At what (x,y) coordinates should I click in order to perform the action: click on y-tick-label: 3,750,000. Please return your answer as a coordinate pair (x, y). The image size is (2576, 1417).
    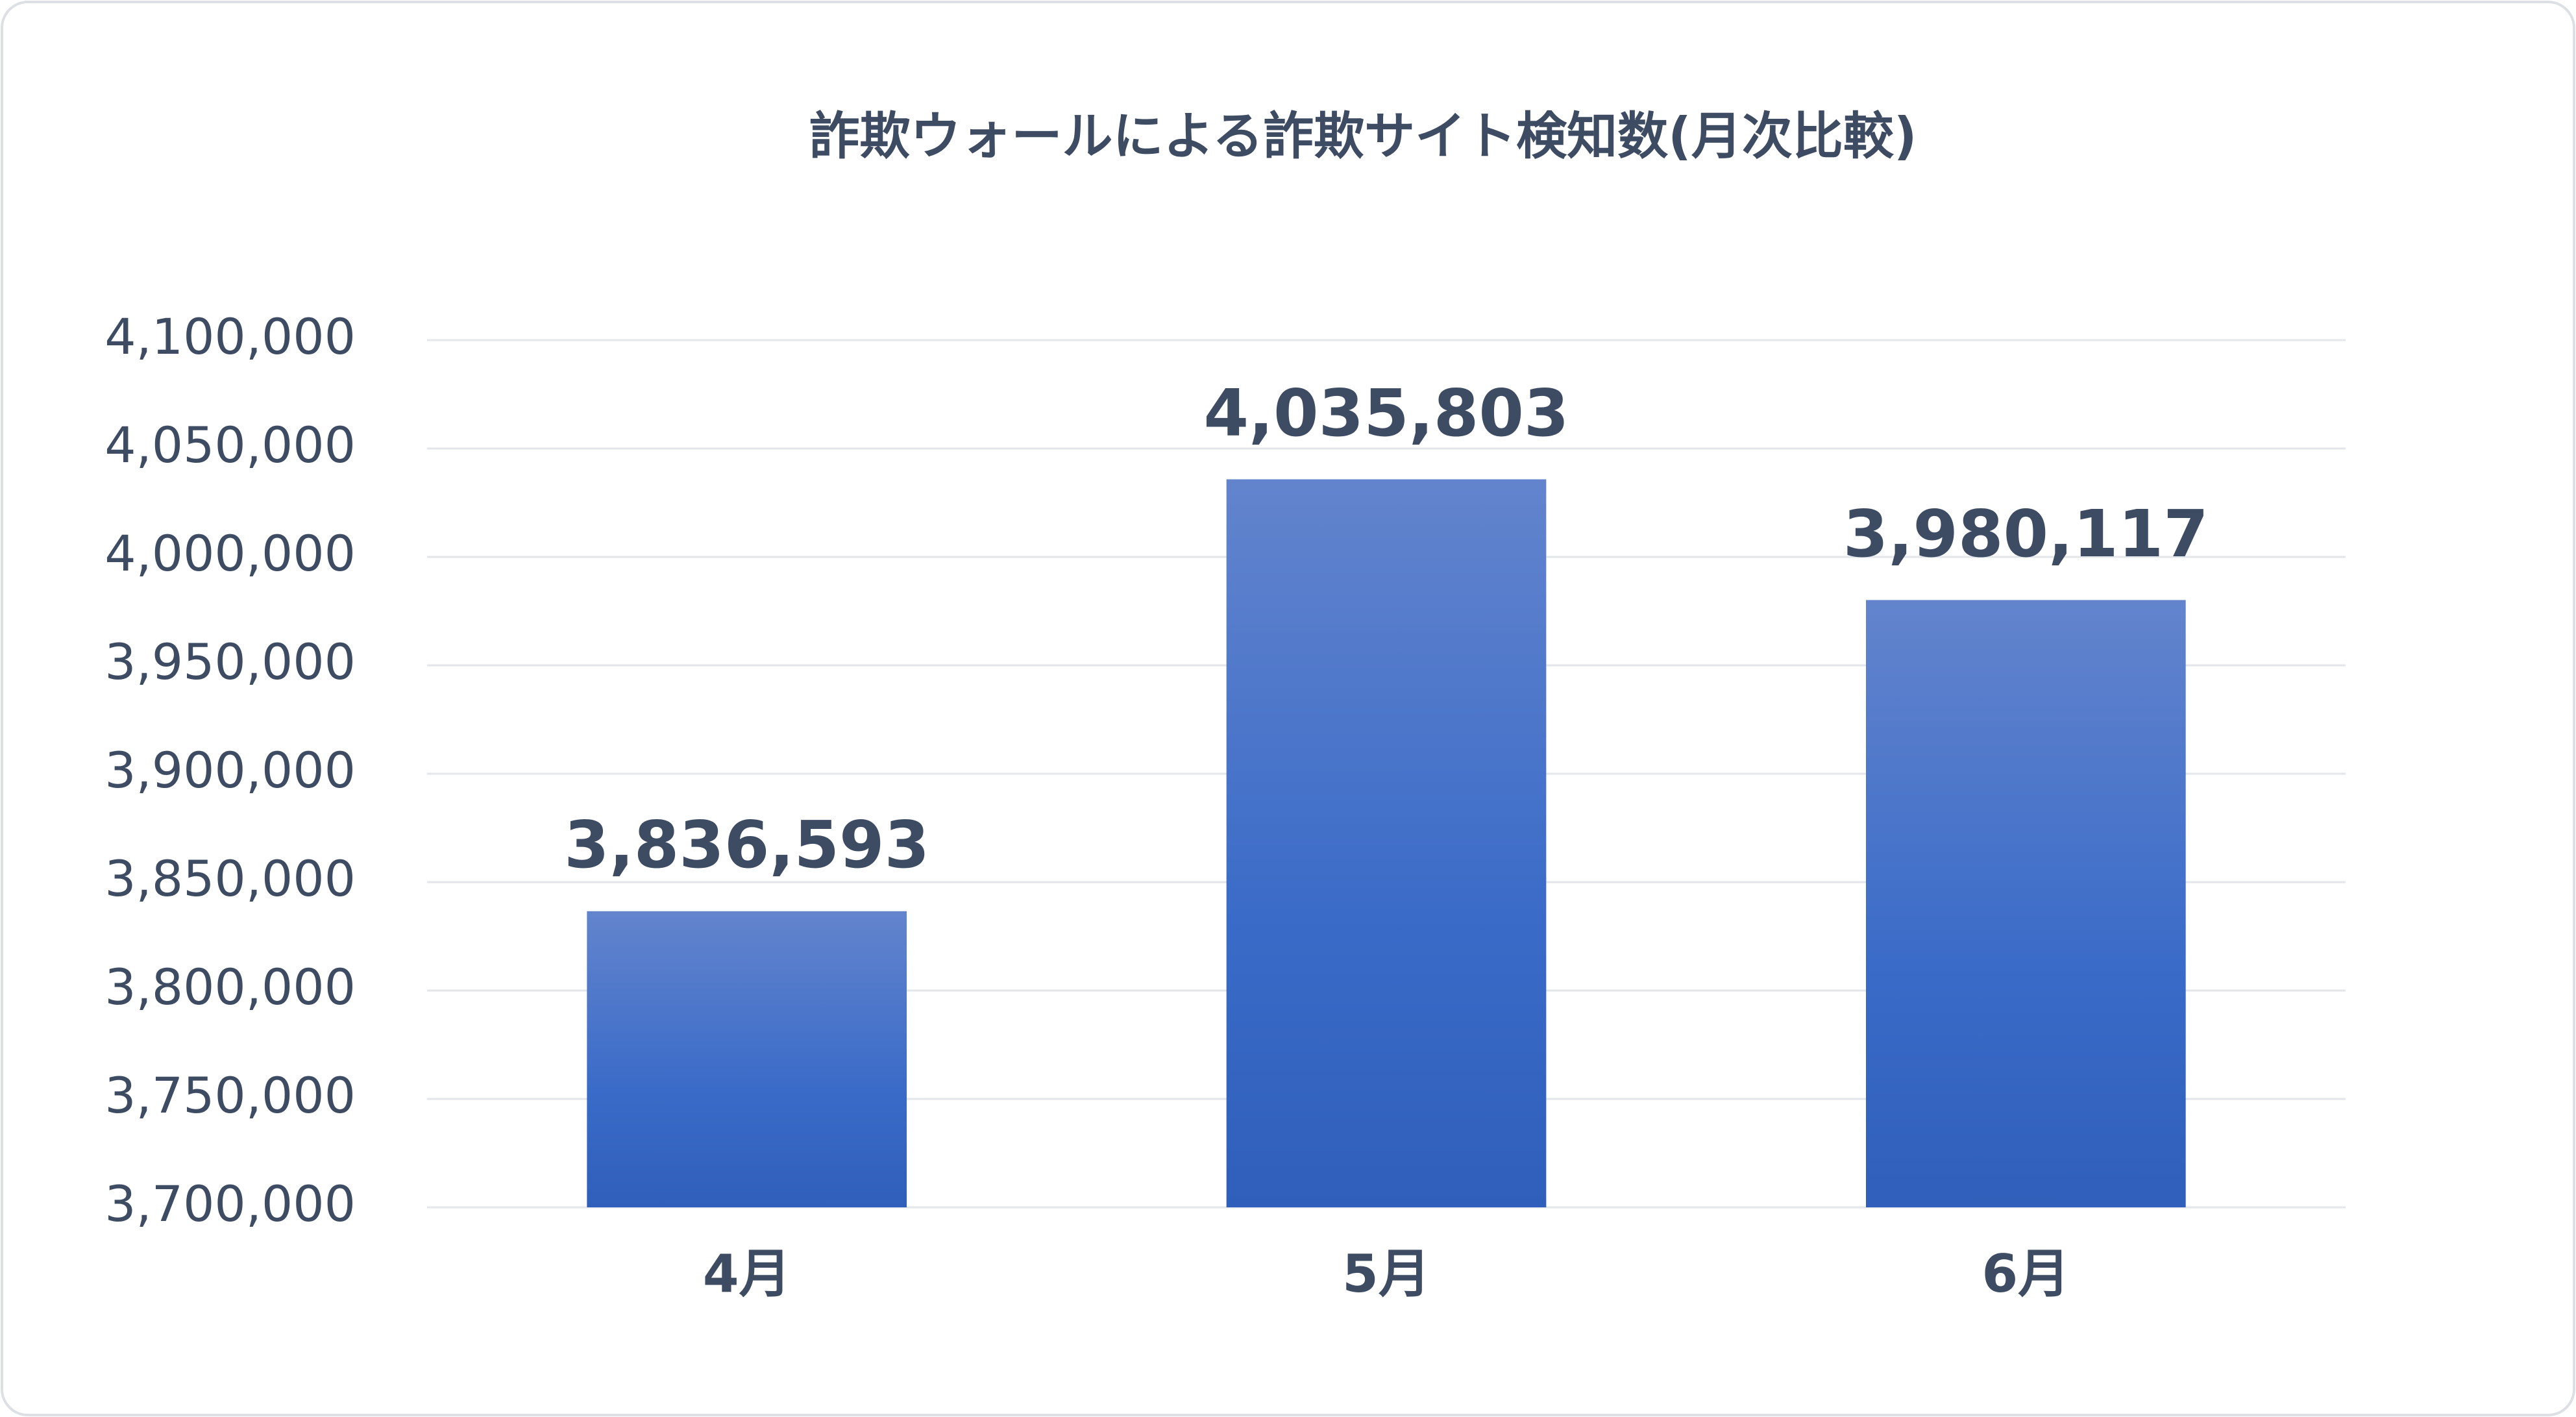
    Looking at the image, I should click on (230, 1095).